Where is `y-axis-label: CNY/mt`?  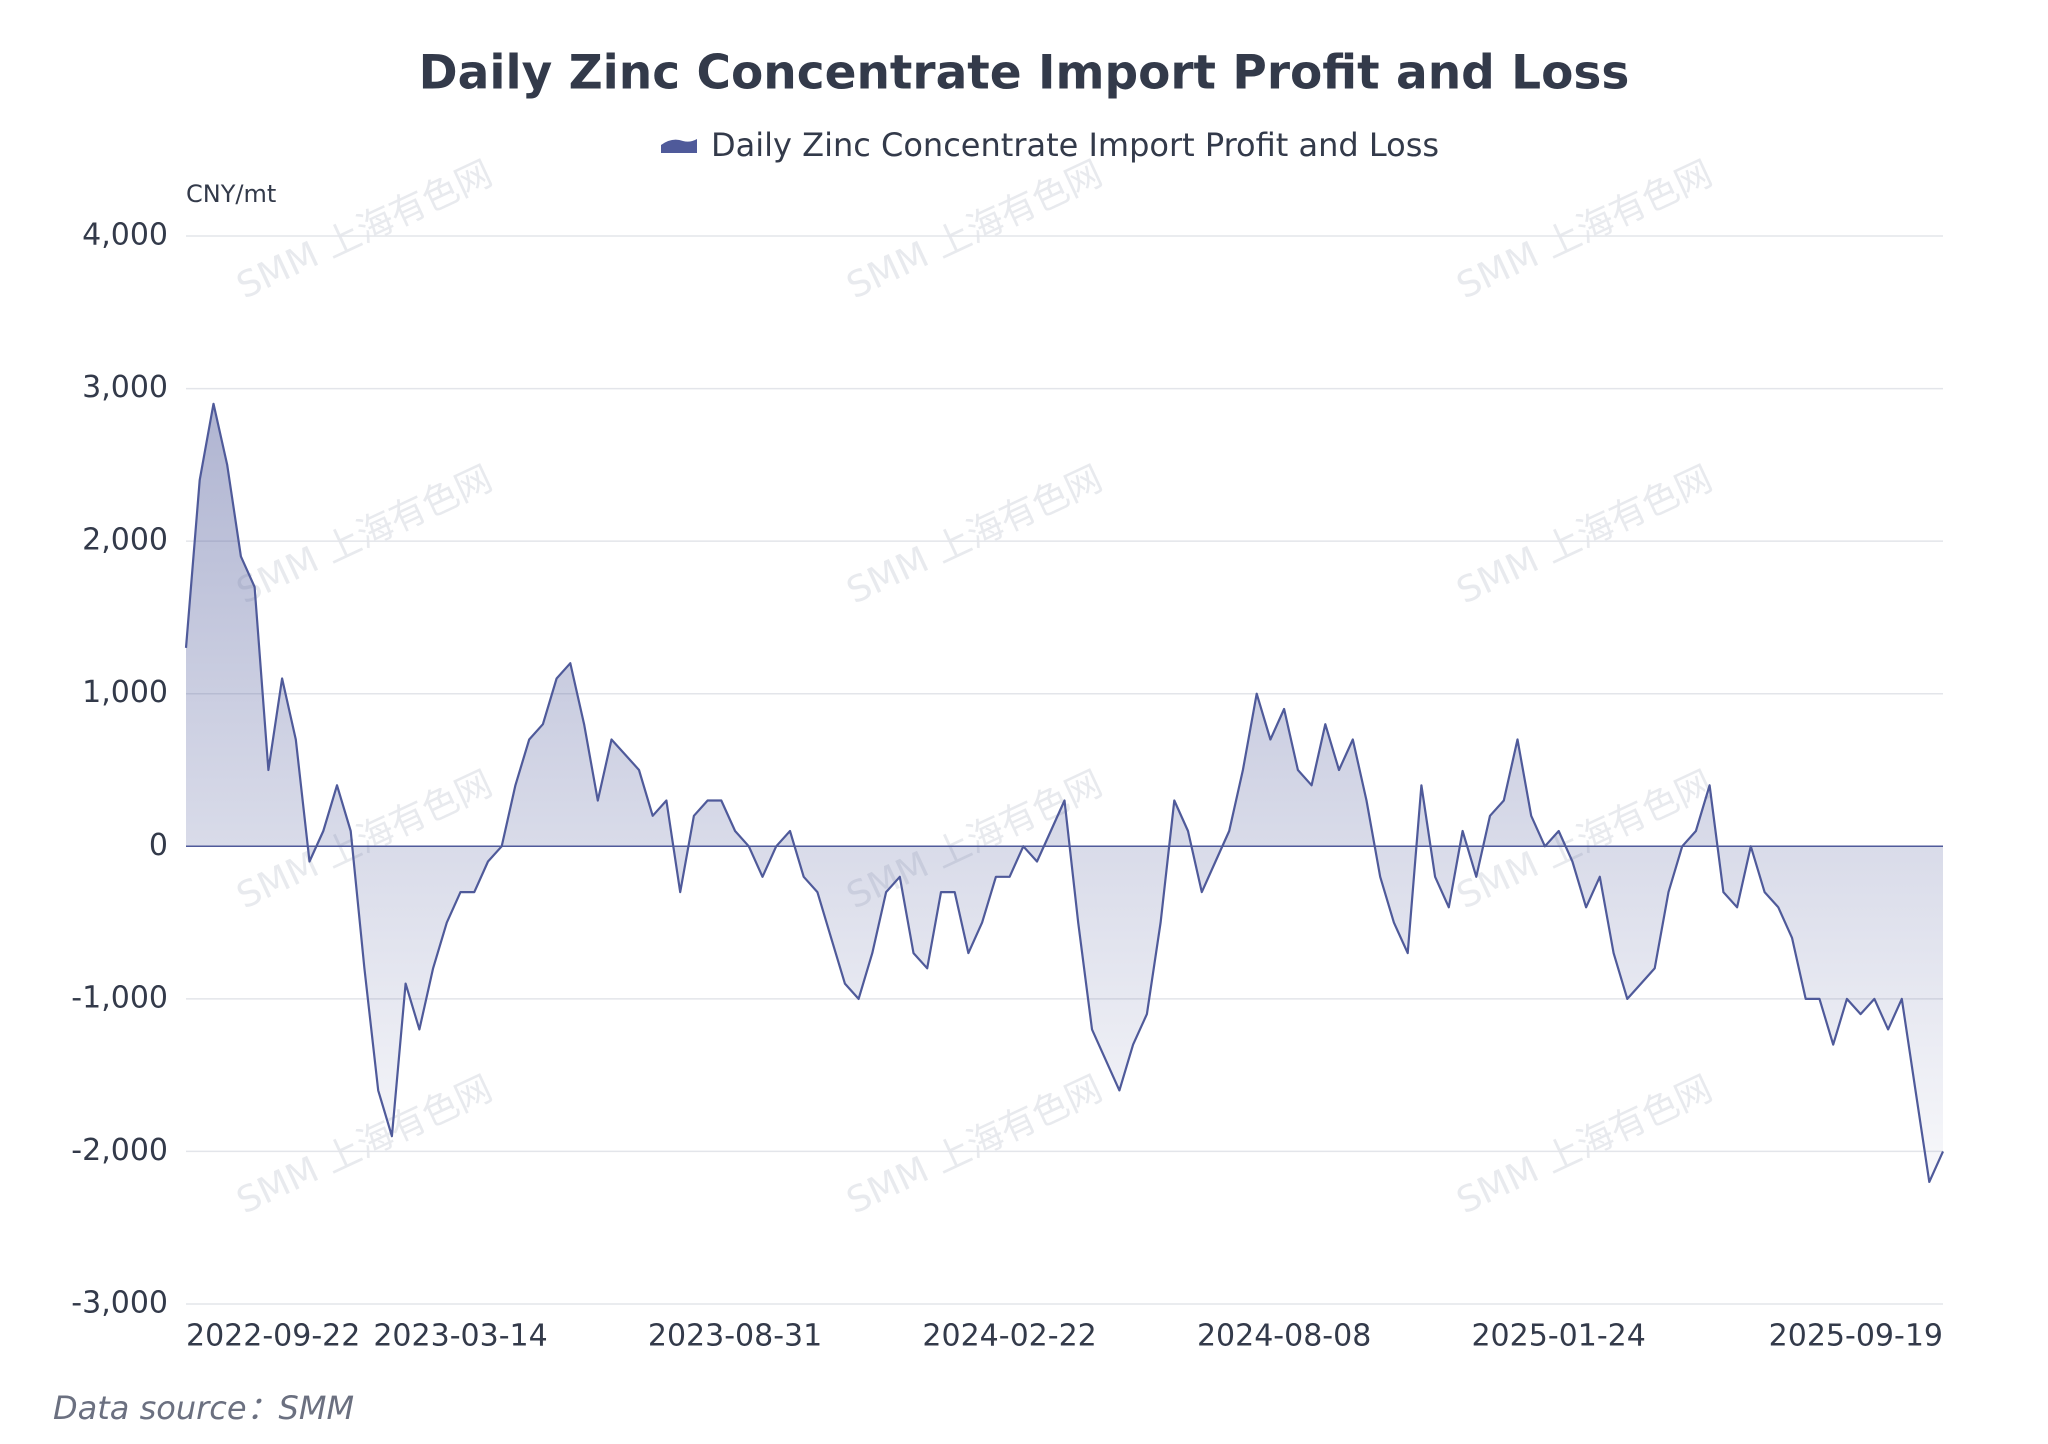 y-axis-label: CNY/mt is located at coordinates (231, 194).